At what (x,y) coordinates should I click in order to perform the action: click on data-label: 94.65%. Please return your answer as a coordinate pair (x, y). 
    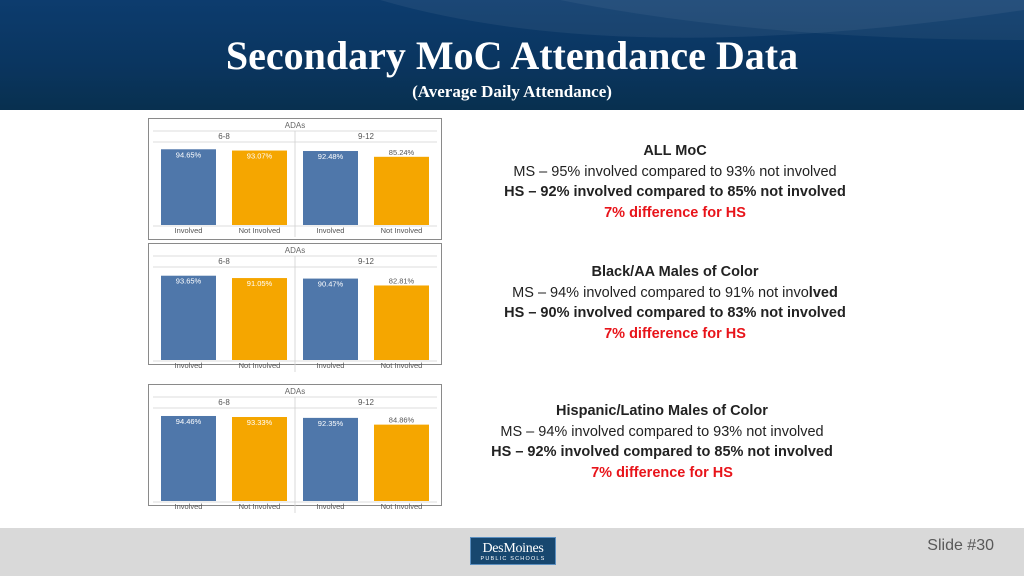
    Looking at the image, I should click on (189, 154).